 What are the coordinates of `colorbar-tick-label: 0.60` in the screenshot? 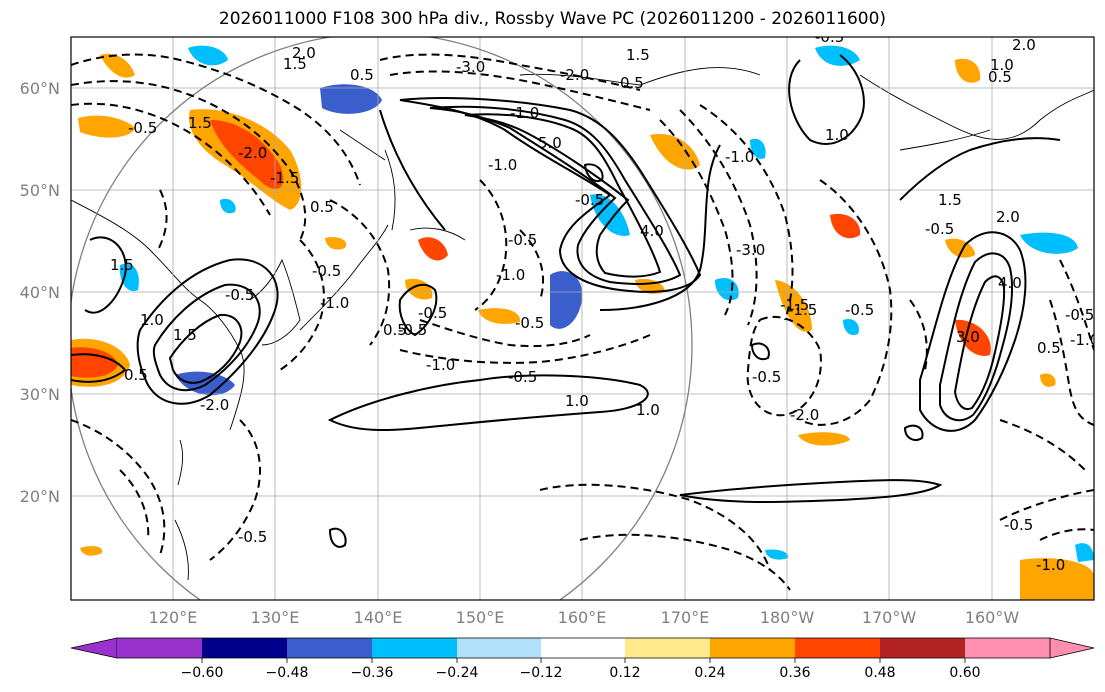 It's located at (964, 673).